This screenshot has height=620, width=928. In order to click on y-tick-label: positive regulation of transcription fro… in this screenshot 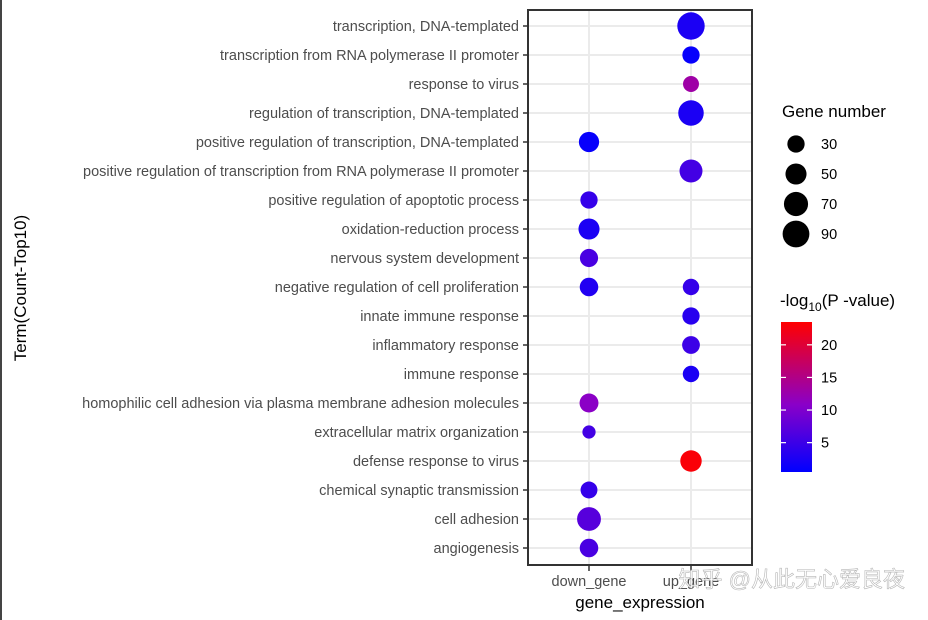, I will do `click(301, 172)`.